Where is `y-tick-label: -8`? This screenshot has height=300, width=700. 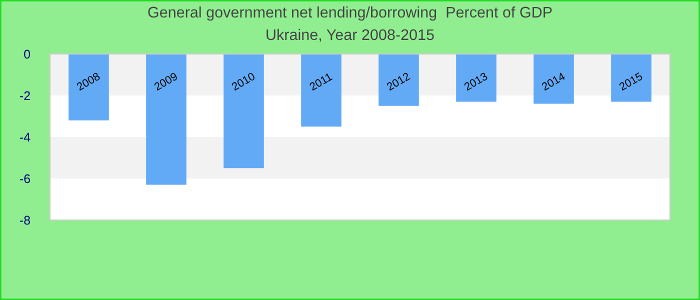
y-tick-label: -8 is located at coordinates (25, 220).